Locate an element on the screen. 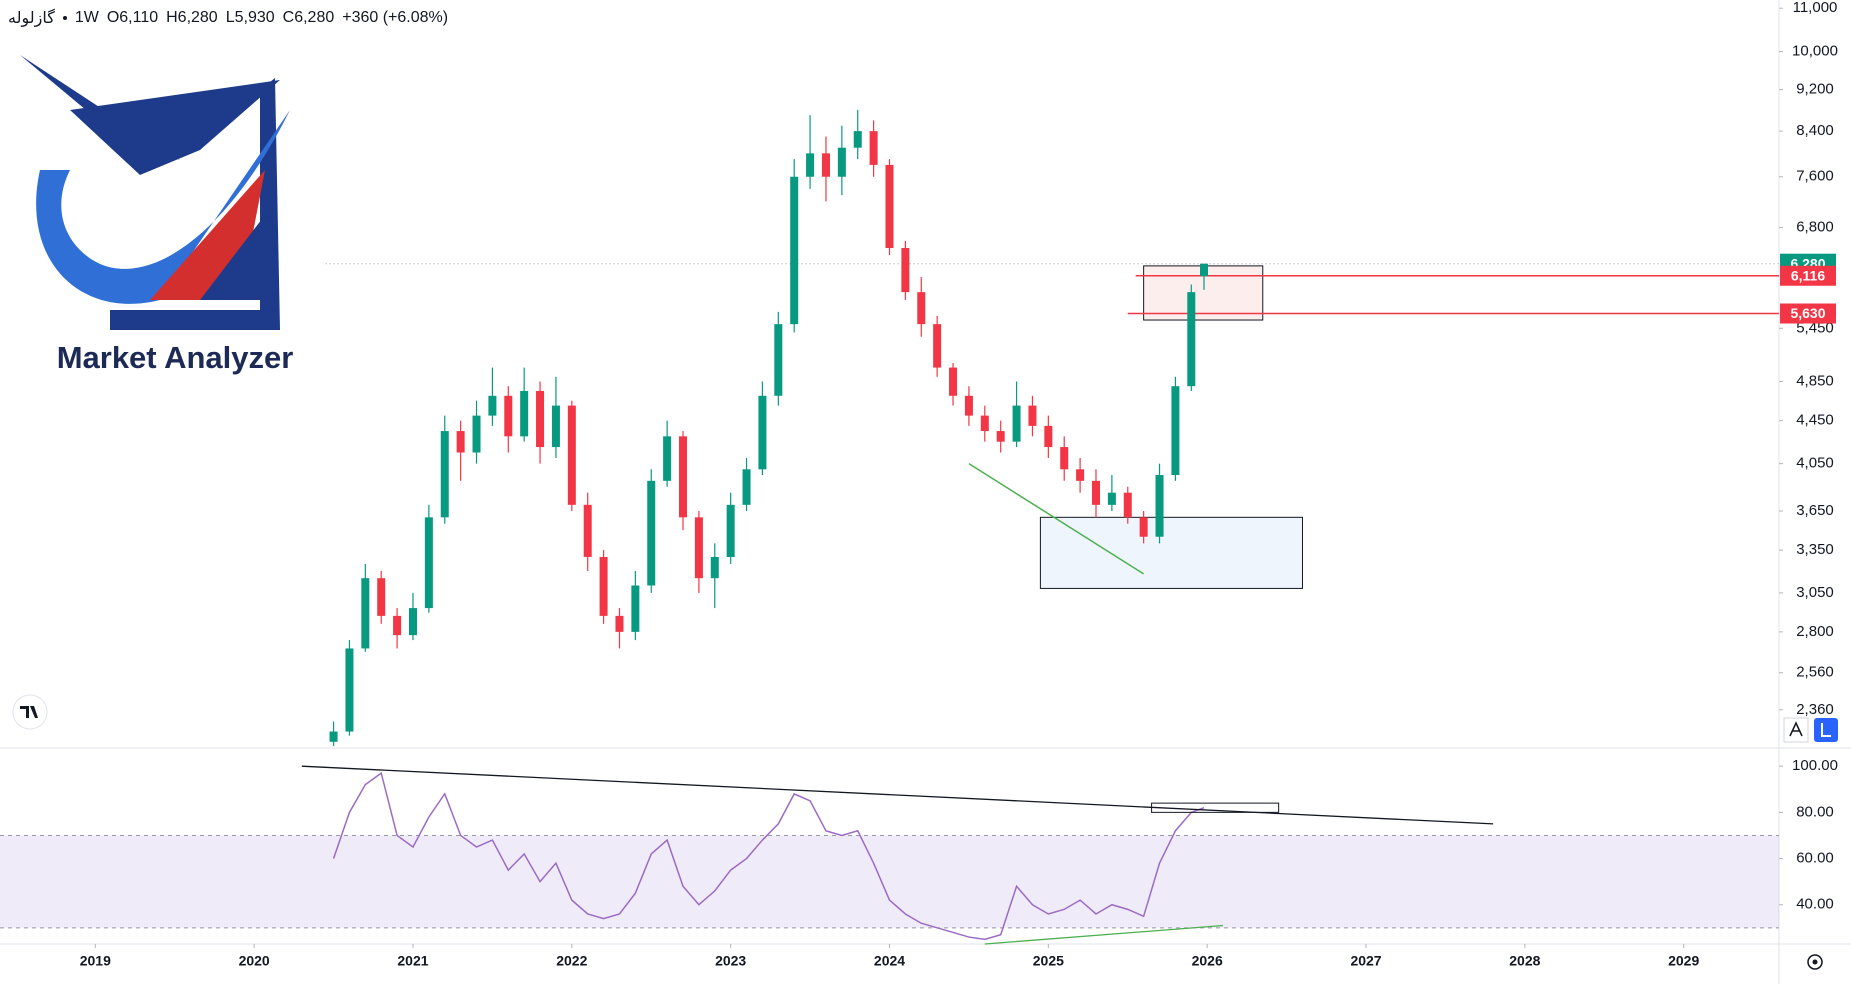 The image size is (1851, 984). y-tick-label: 3,650 is located at coordinates (1815, 510).